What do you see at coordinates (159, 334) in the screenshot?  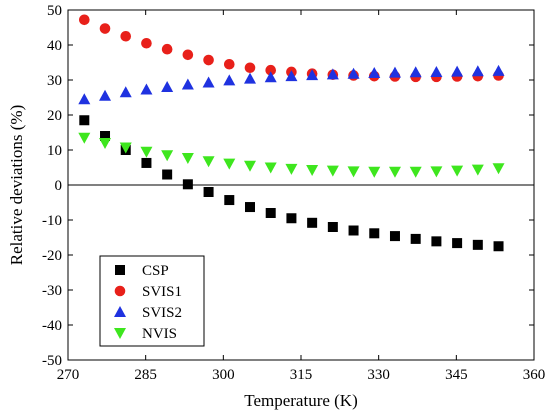 I see `legend-label-nvis: NVIS` at bounding box center [159, 334].